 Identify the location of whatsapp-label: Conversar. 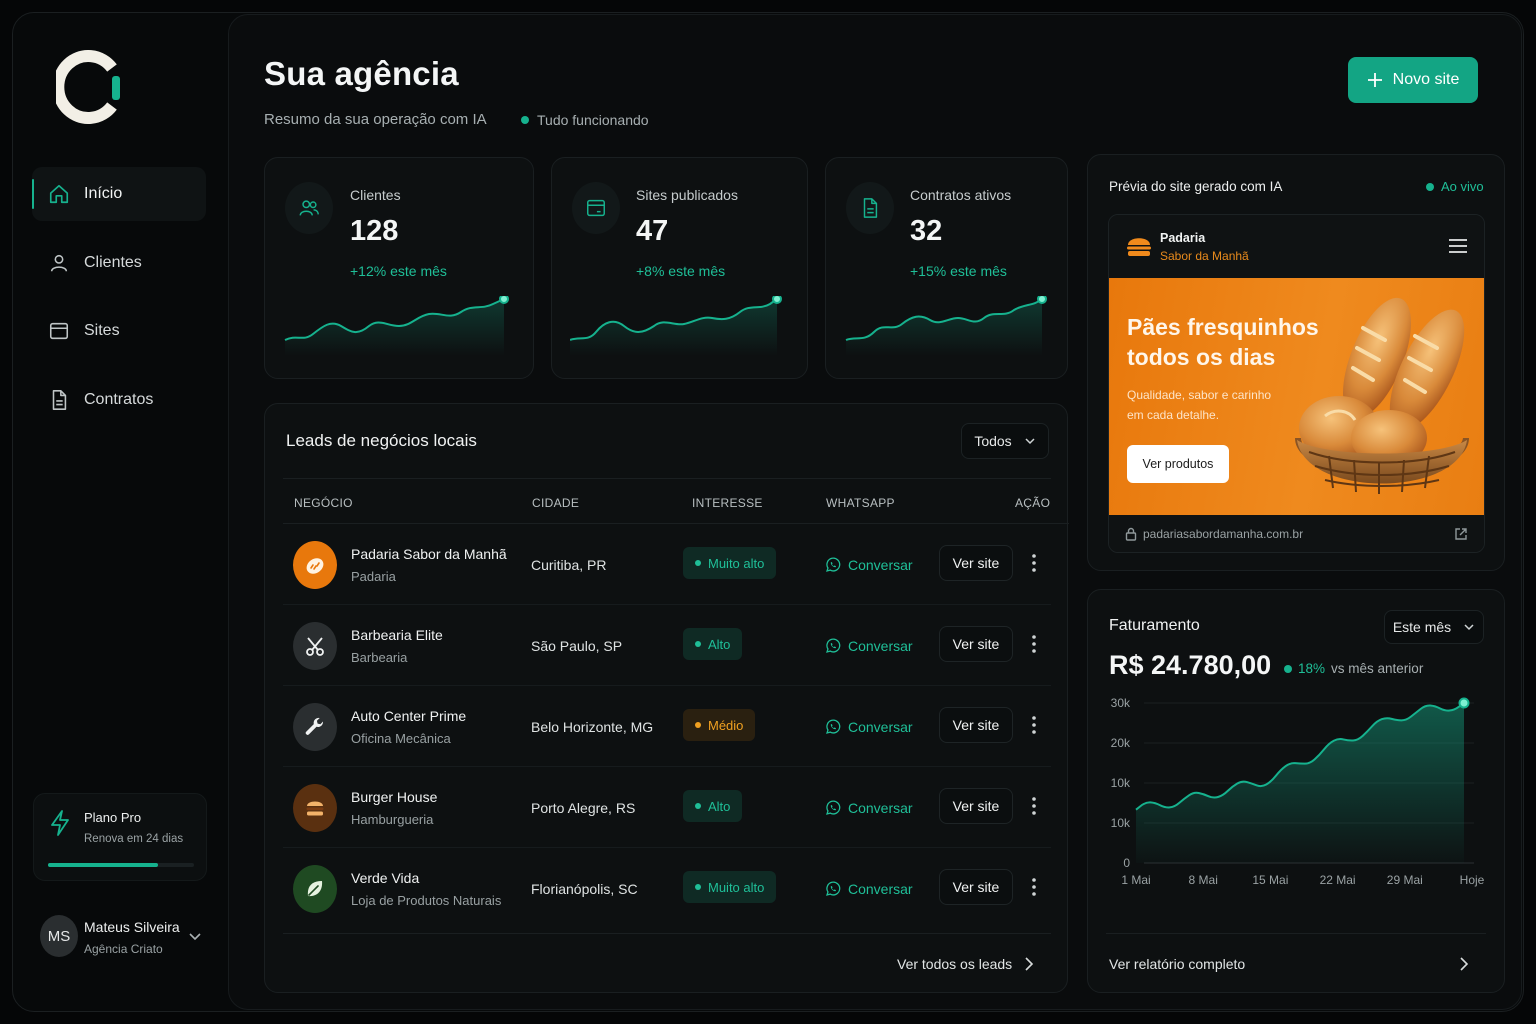
(880, 727).